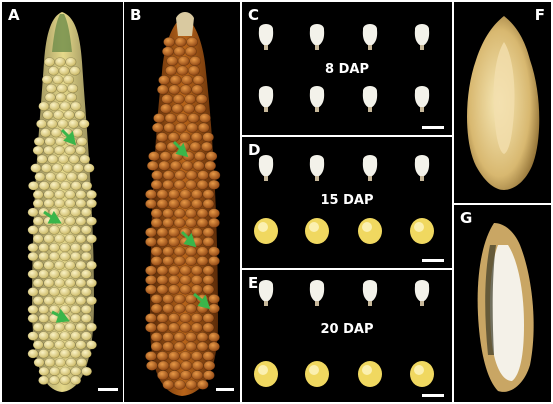 The height and width of the screenshot is (404, 553). What do you see at coordinates (317, 231) in the screenshot?
I see `yellow-kernel` at bounding box center [317, 231].